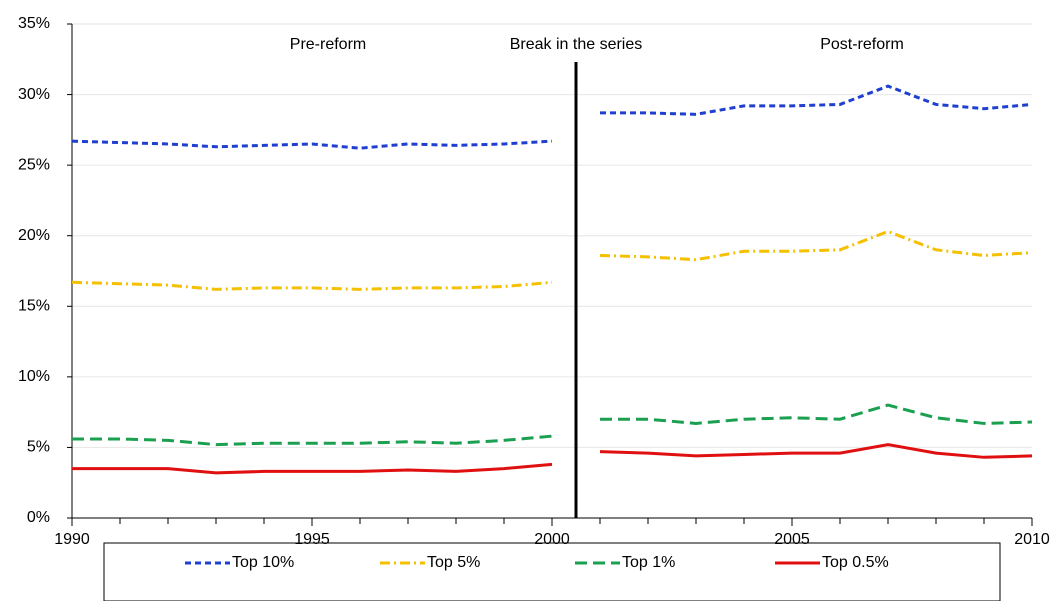  I want to click on y-tick-label: 10%, so click(34, 376).